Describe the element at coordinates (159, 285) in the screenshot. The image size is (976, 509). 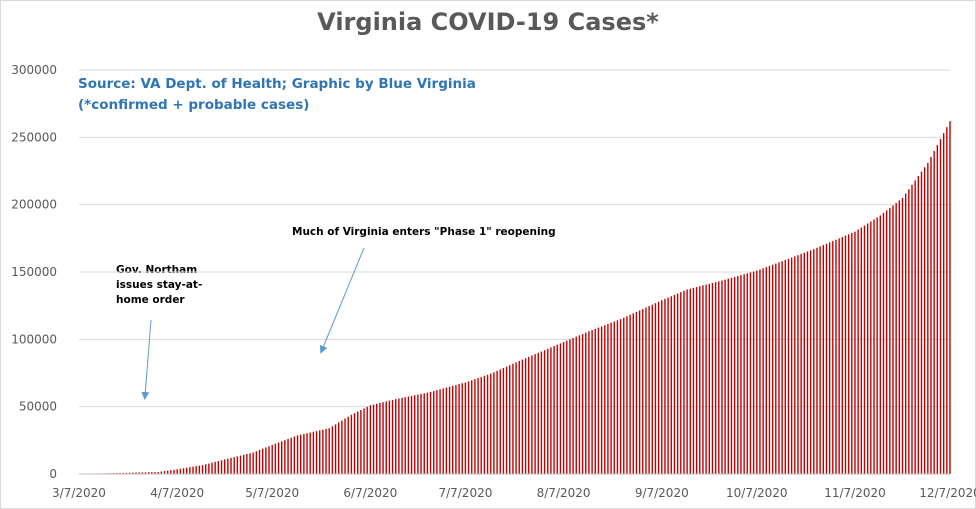
I see `annotation-stay-at-home: Gov. Northam issues stay-at-home order` at that location.